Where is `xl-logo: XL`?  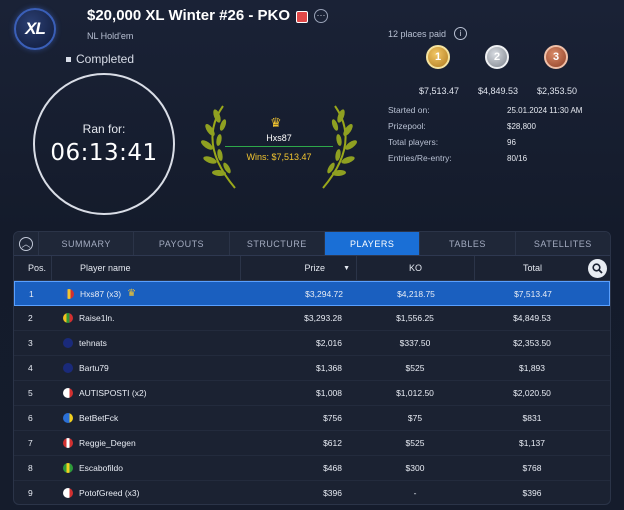 xl-logo: XL is located at coordinates (35, 29).